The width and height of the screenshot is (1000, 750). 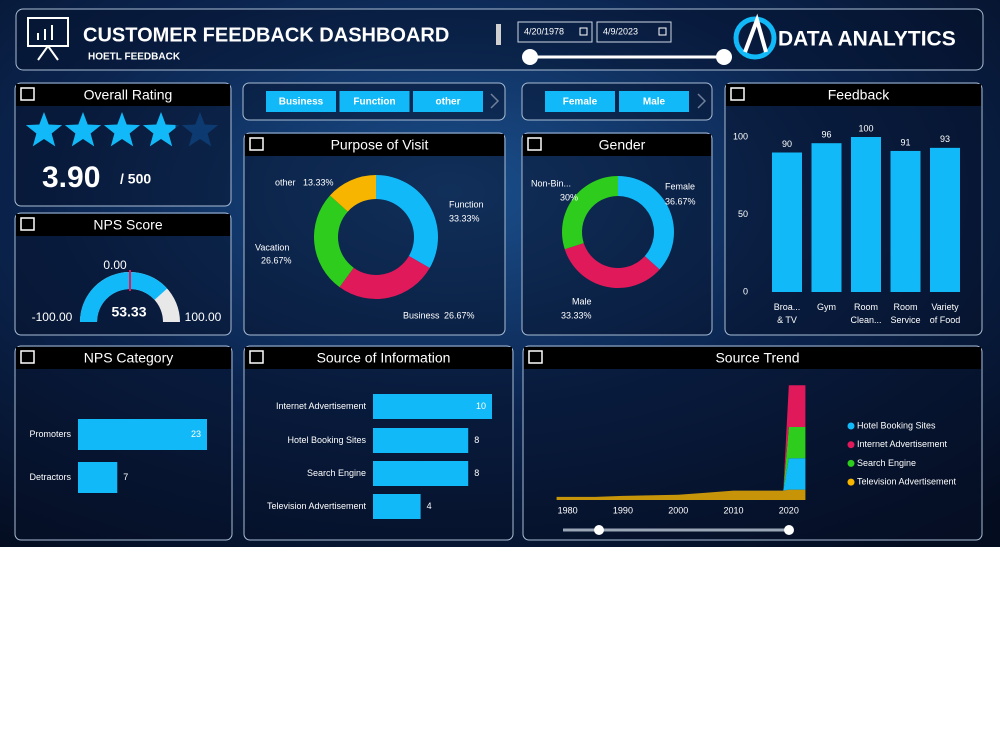 I want to click on date-from: 4/20/1978, so click(x=544, y=31).